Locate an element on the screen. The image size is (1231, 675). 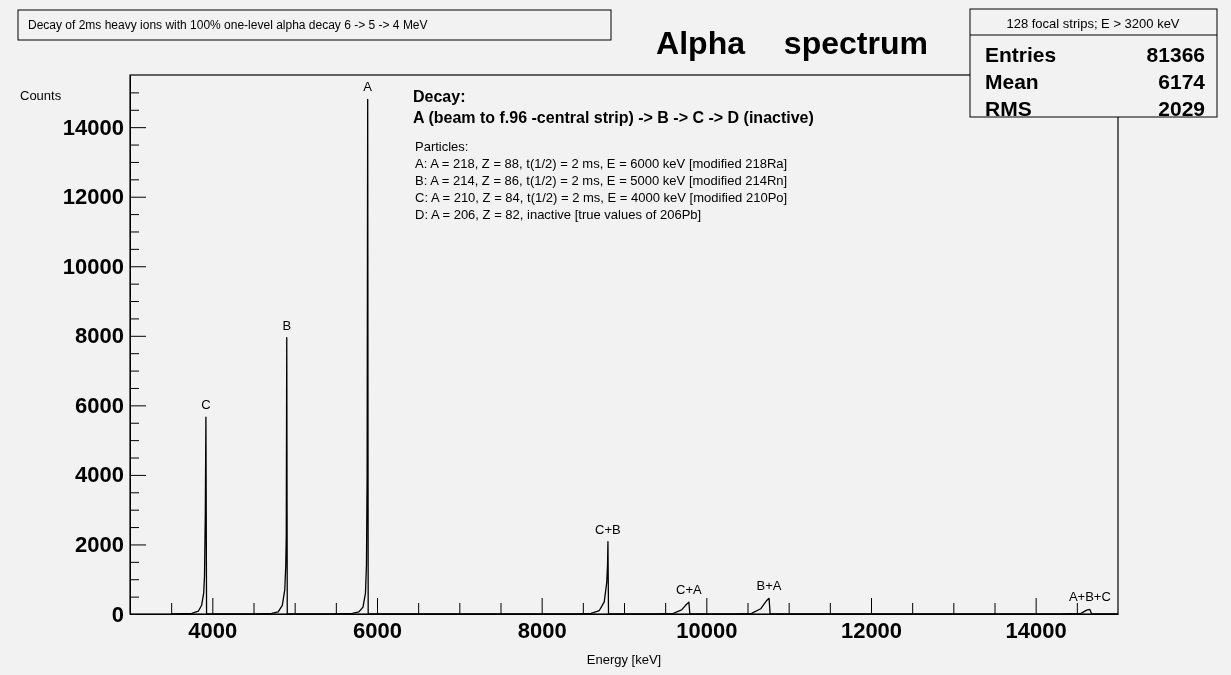
annotation: B+A is located at coordinates (769, 586).